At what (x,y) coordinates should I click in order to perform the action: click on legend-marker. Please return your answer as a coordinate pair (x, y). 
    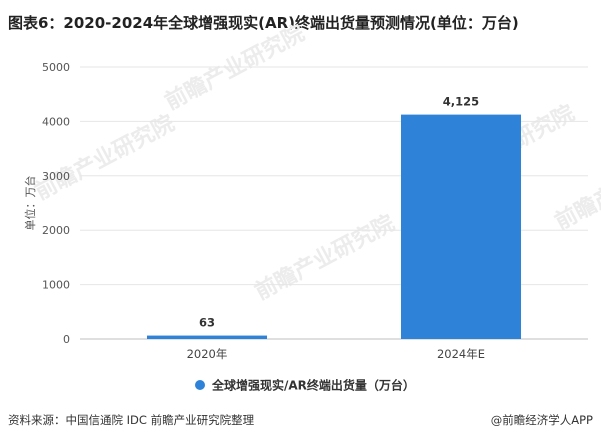
    Looking at the image, I should click on (200, 385).